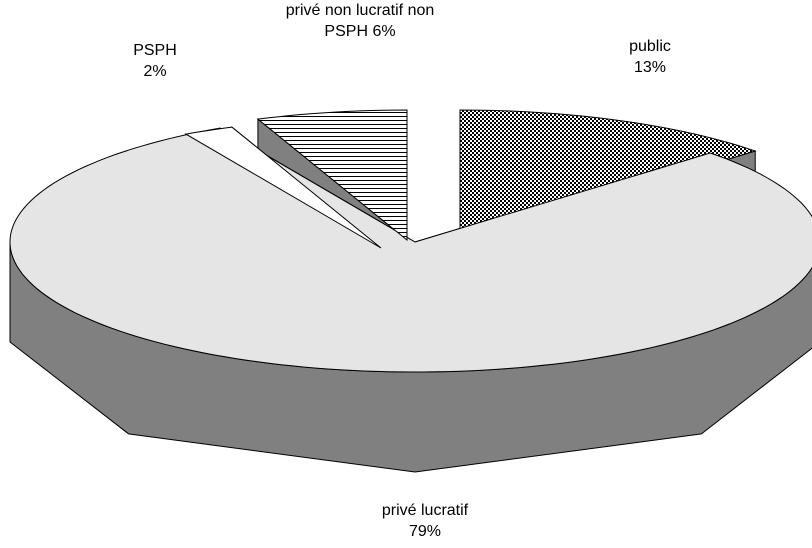 The height and width of the screenshot is (548, 812). Describe the element at coordinates (155, 71) in the screenshot. I see `slice-label-psph-percent: 2%` at that location.